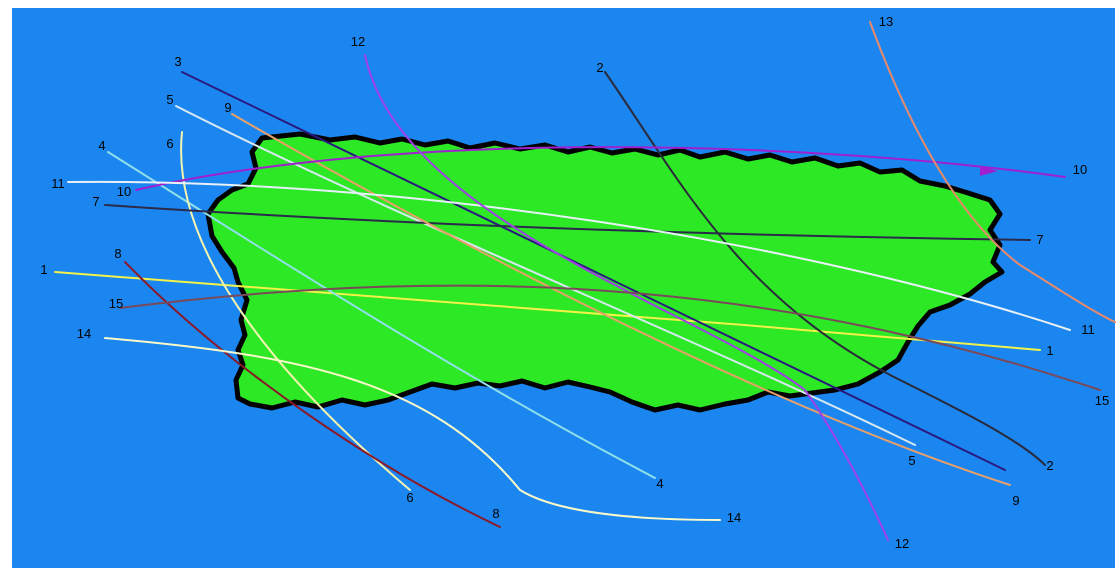  What do you see at coordinates (169, 99) in the screenshot?
I see `track-5-start-label: 5` at bounding box center [169, 99].